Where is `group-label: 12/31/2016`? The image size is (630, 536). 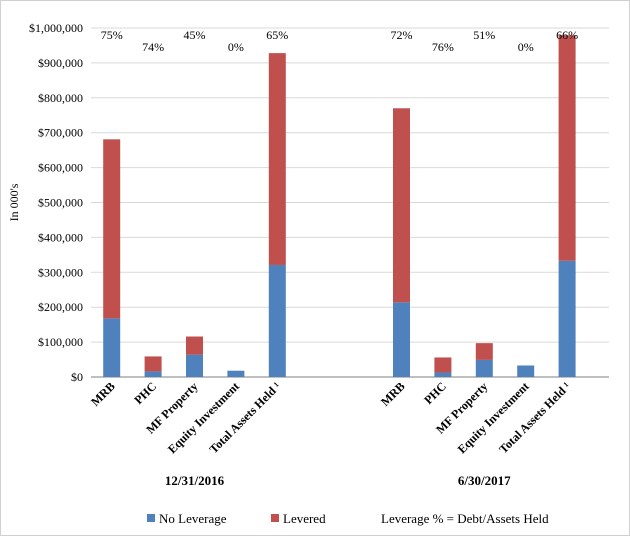 group-label: 12/31/2016 is located at coordinates (195, 480).